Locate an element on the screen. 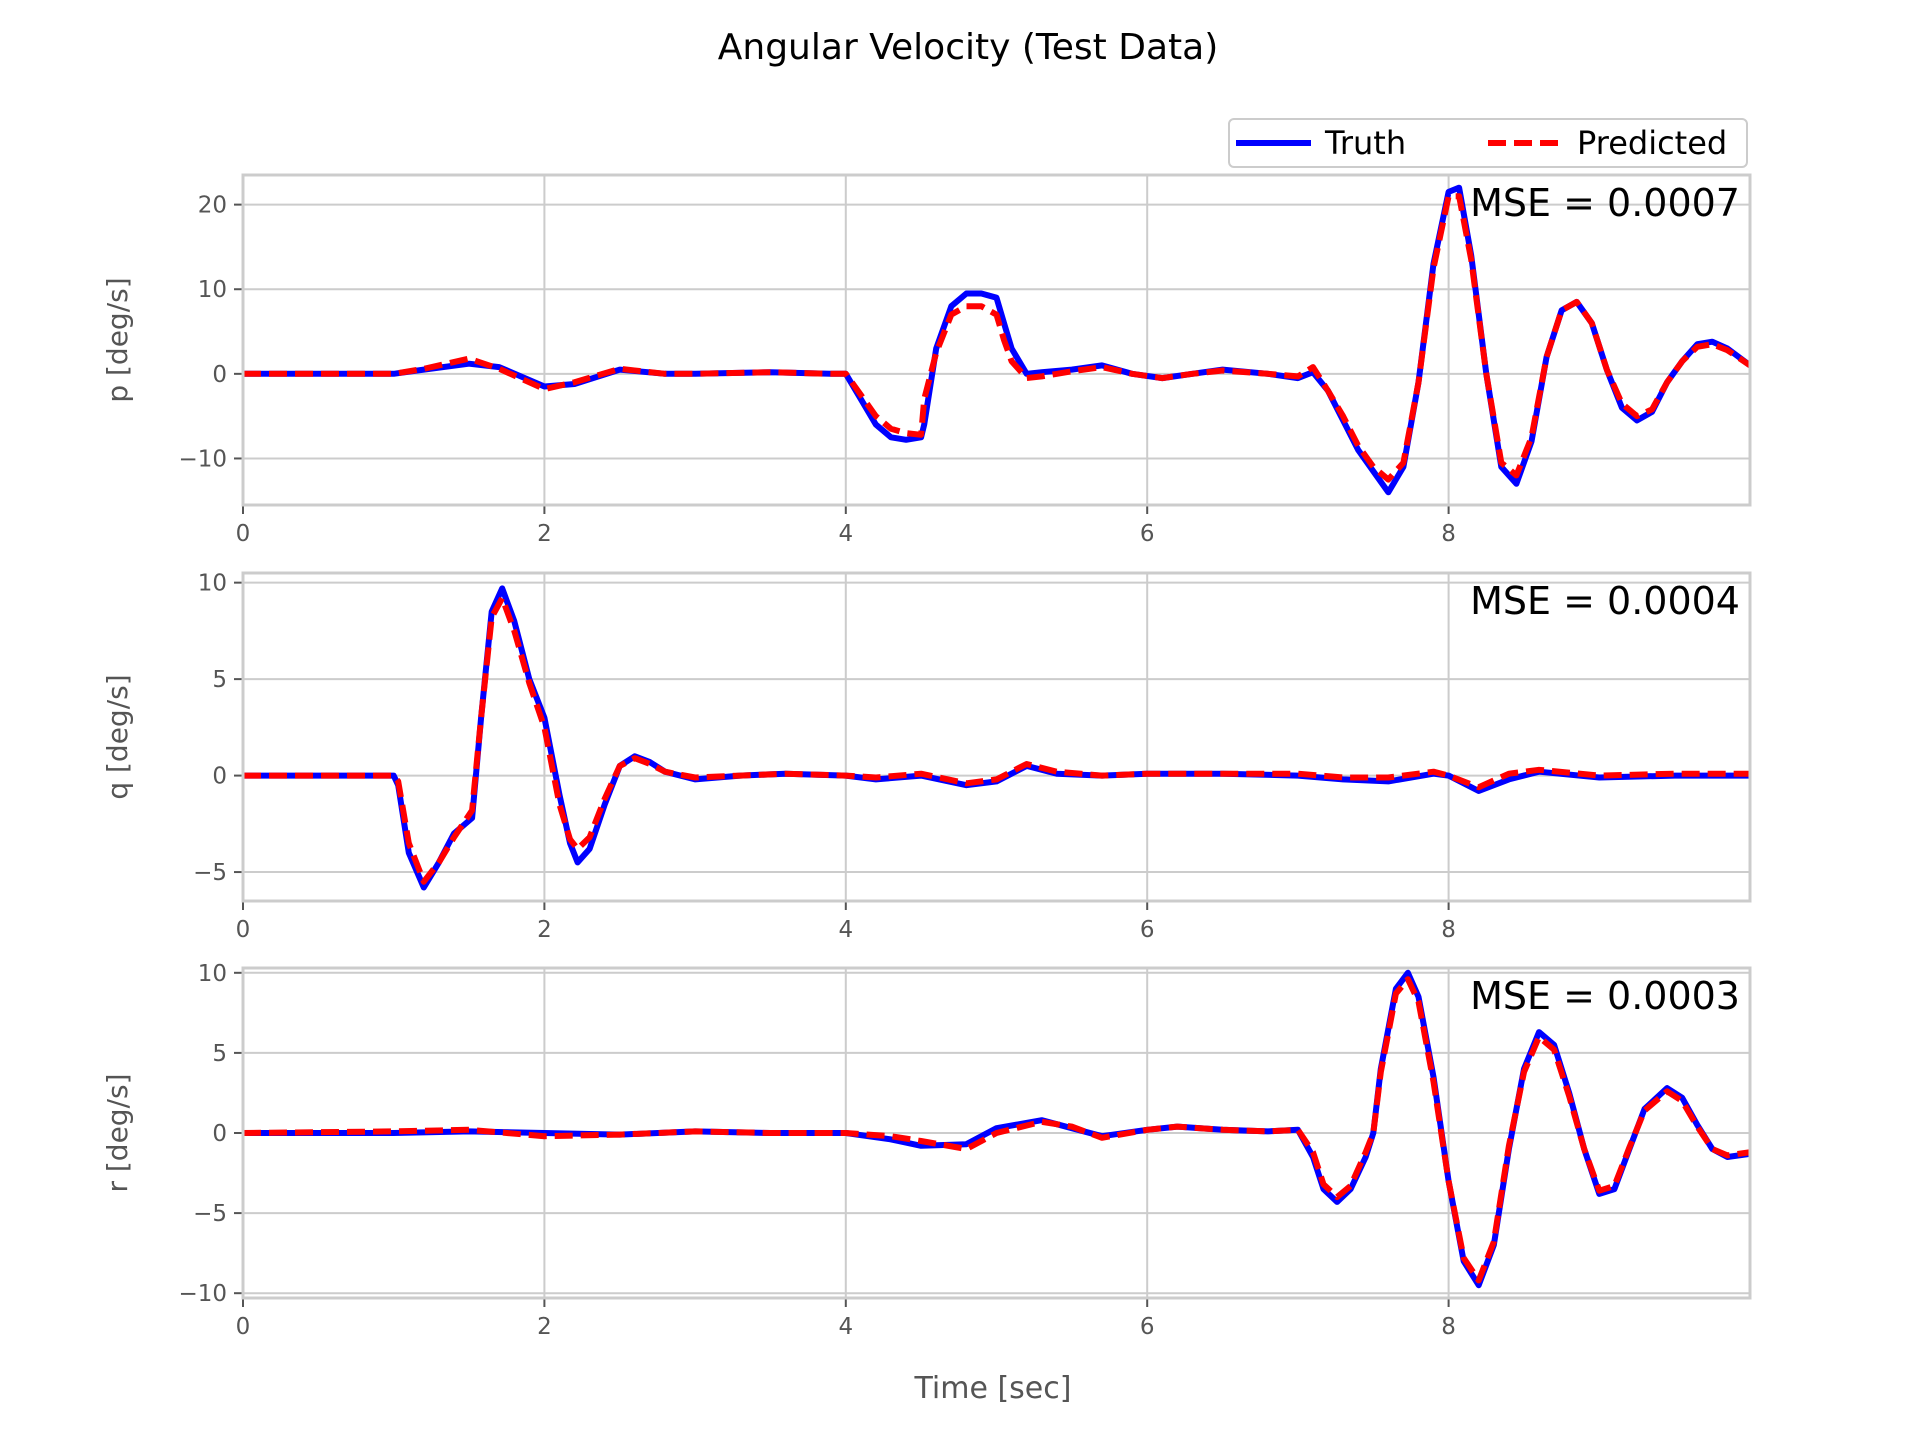 This screenshot has height=1440, width=1920. legend-truth-label: Truth is located at coordinates (1365, 143).